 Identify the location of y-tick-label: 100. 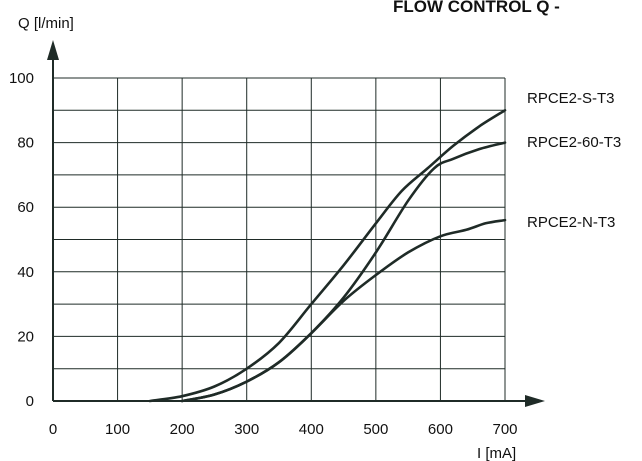
(21, 78).